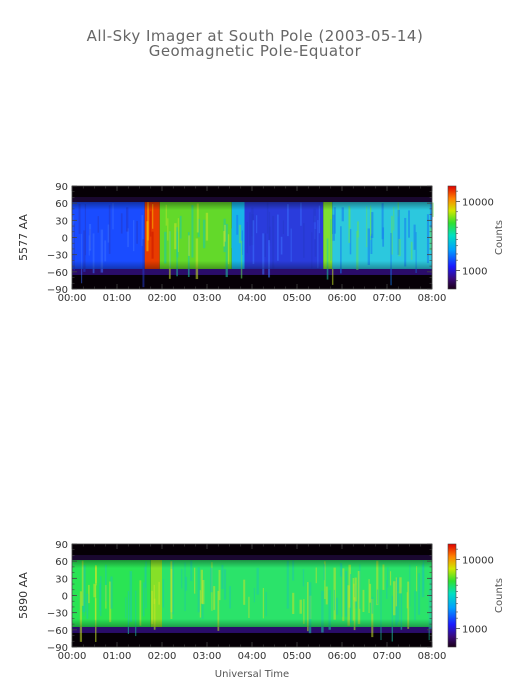  What do you see at coordinates (432, 209) in the screenshot?
I see `heatmap-streak` at bounding box center [432, 209].